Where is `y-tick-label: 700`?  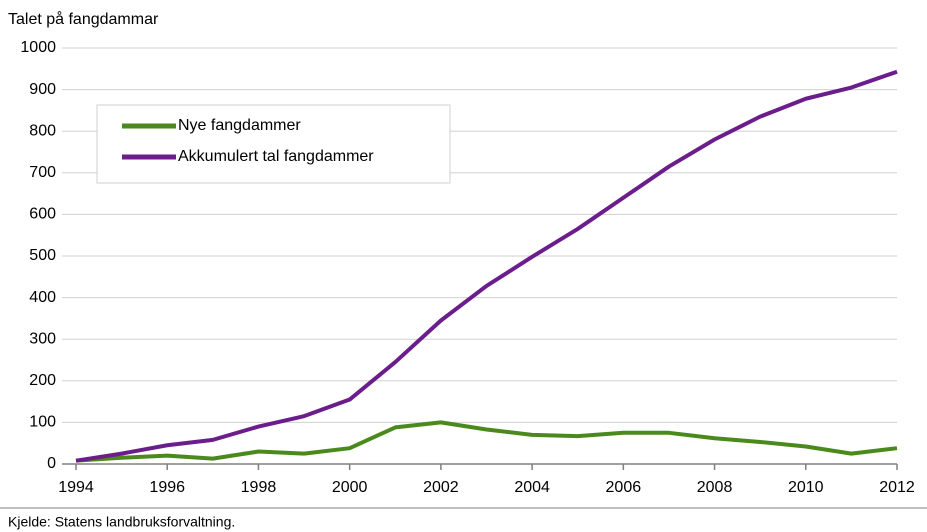 y-tick-label: 700 is located at coordinates (42, 172).